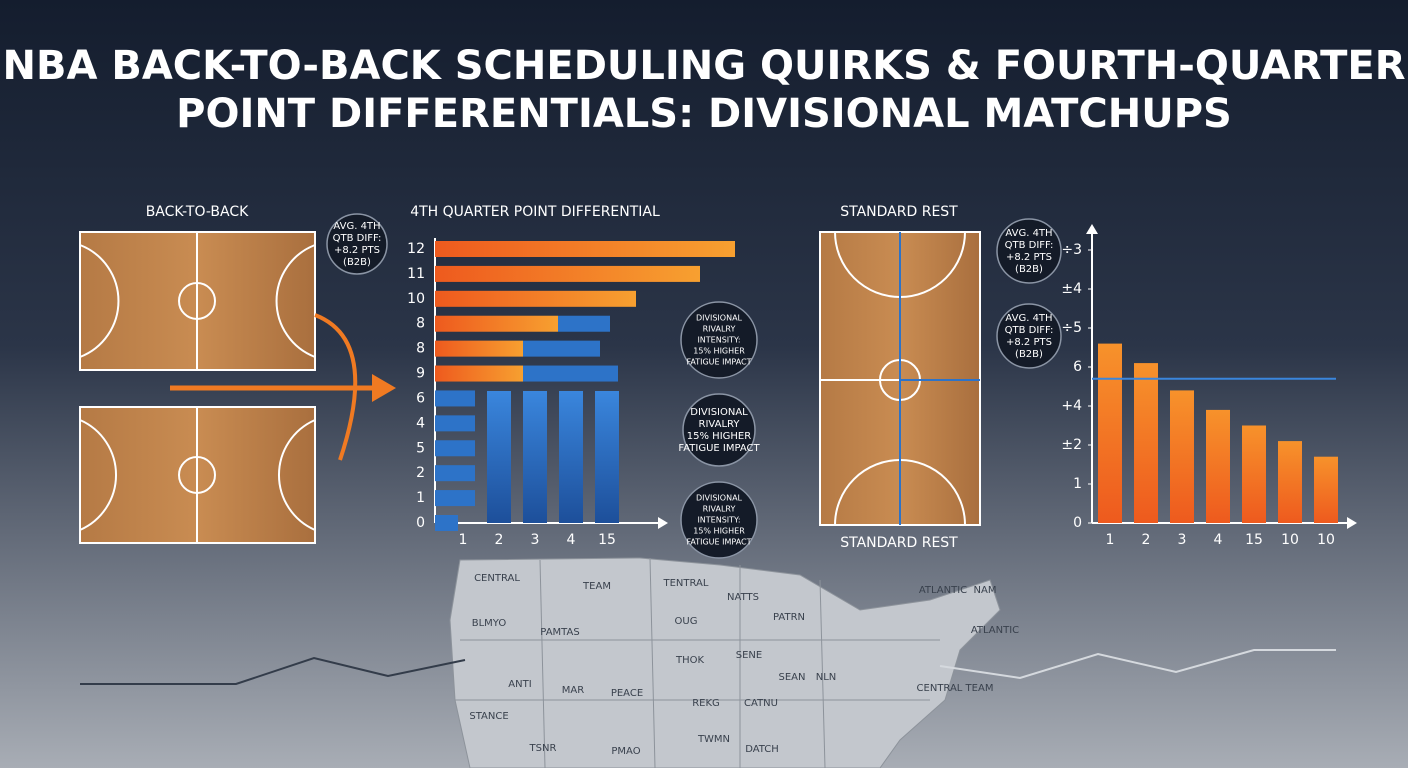  I want to click on map-label: DATCH, so click(762, 749).